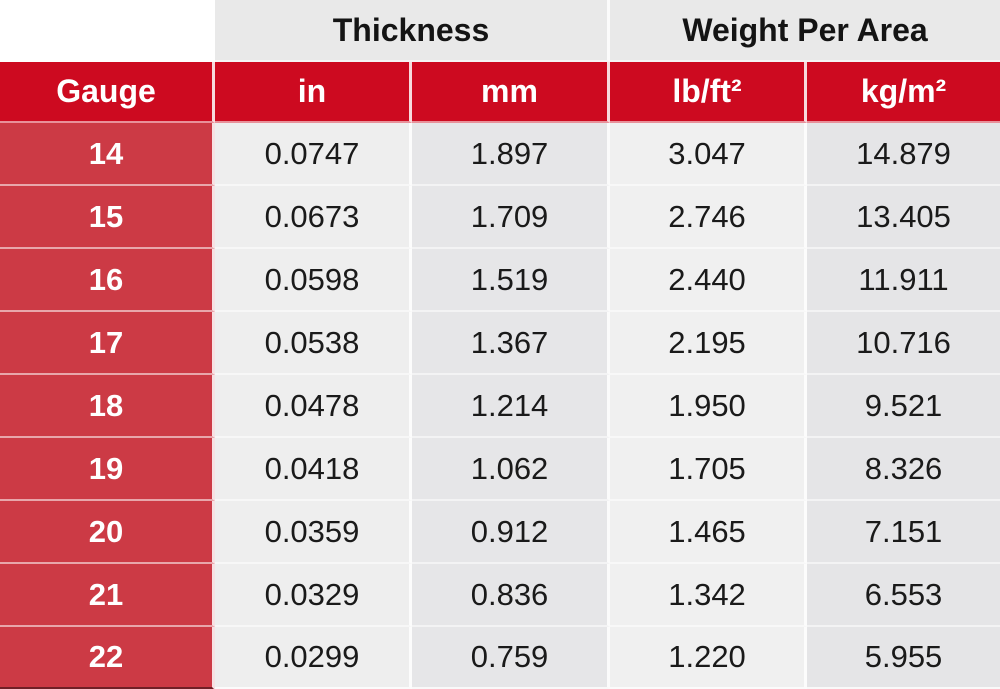  Describe the element at coordinates (107, 658) in the screenshot. I see `gauge-cell: 22` at that location.